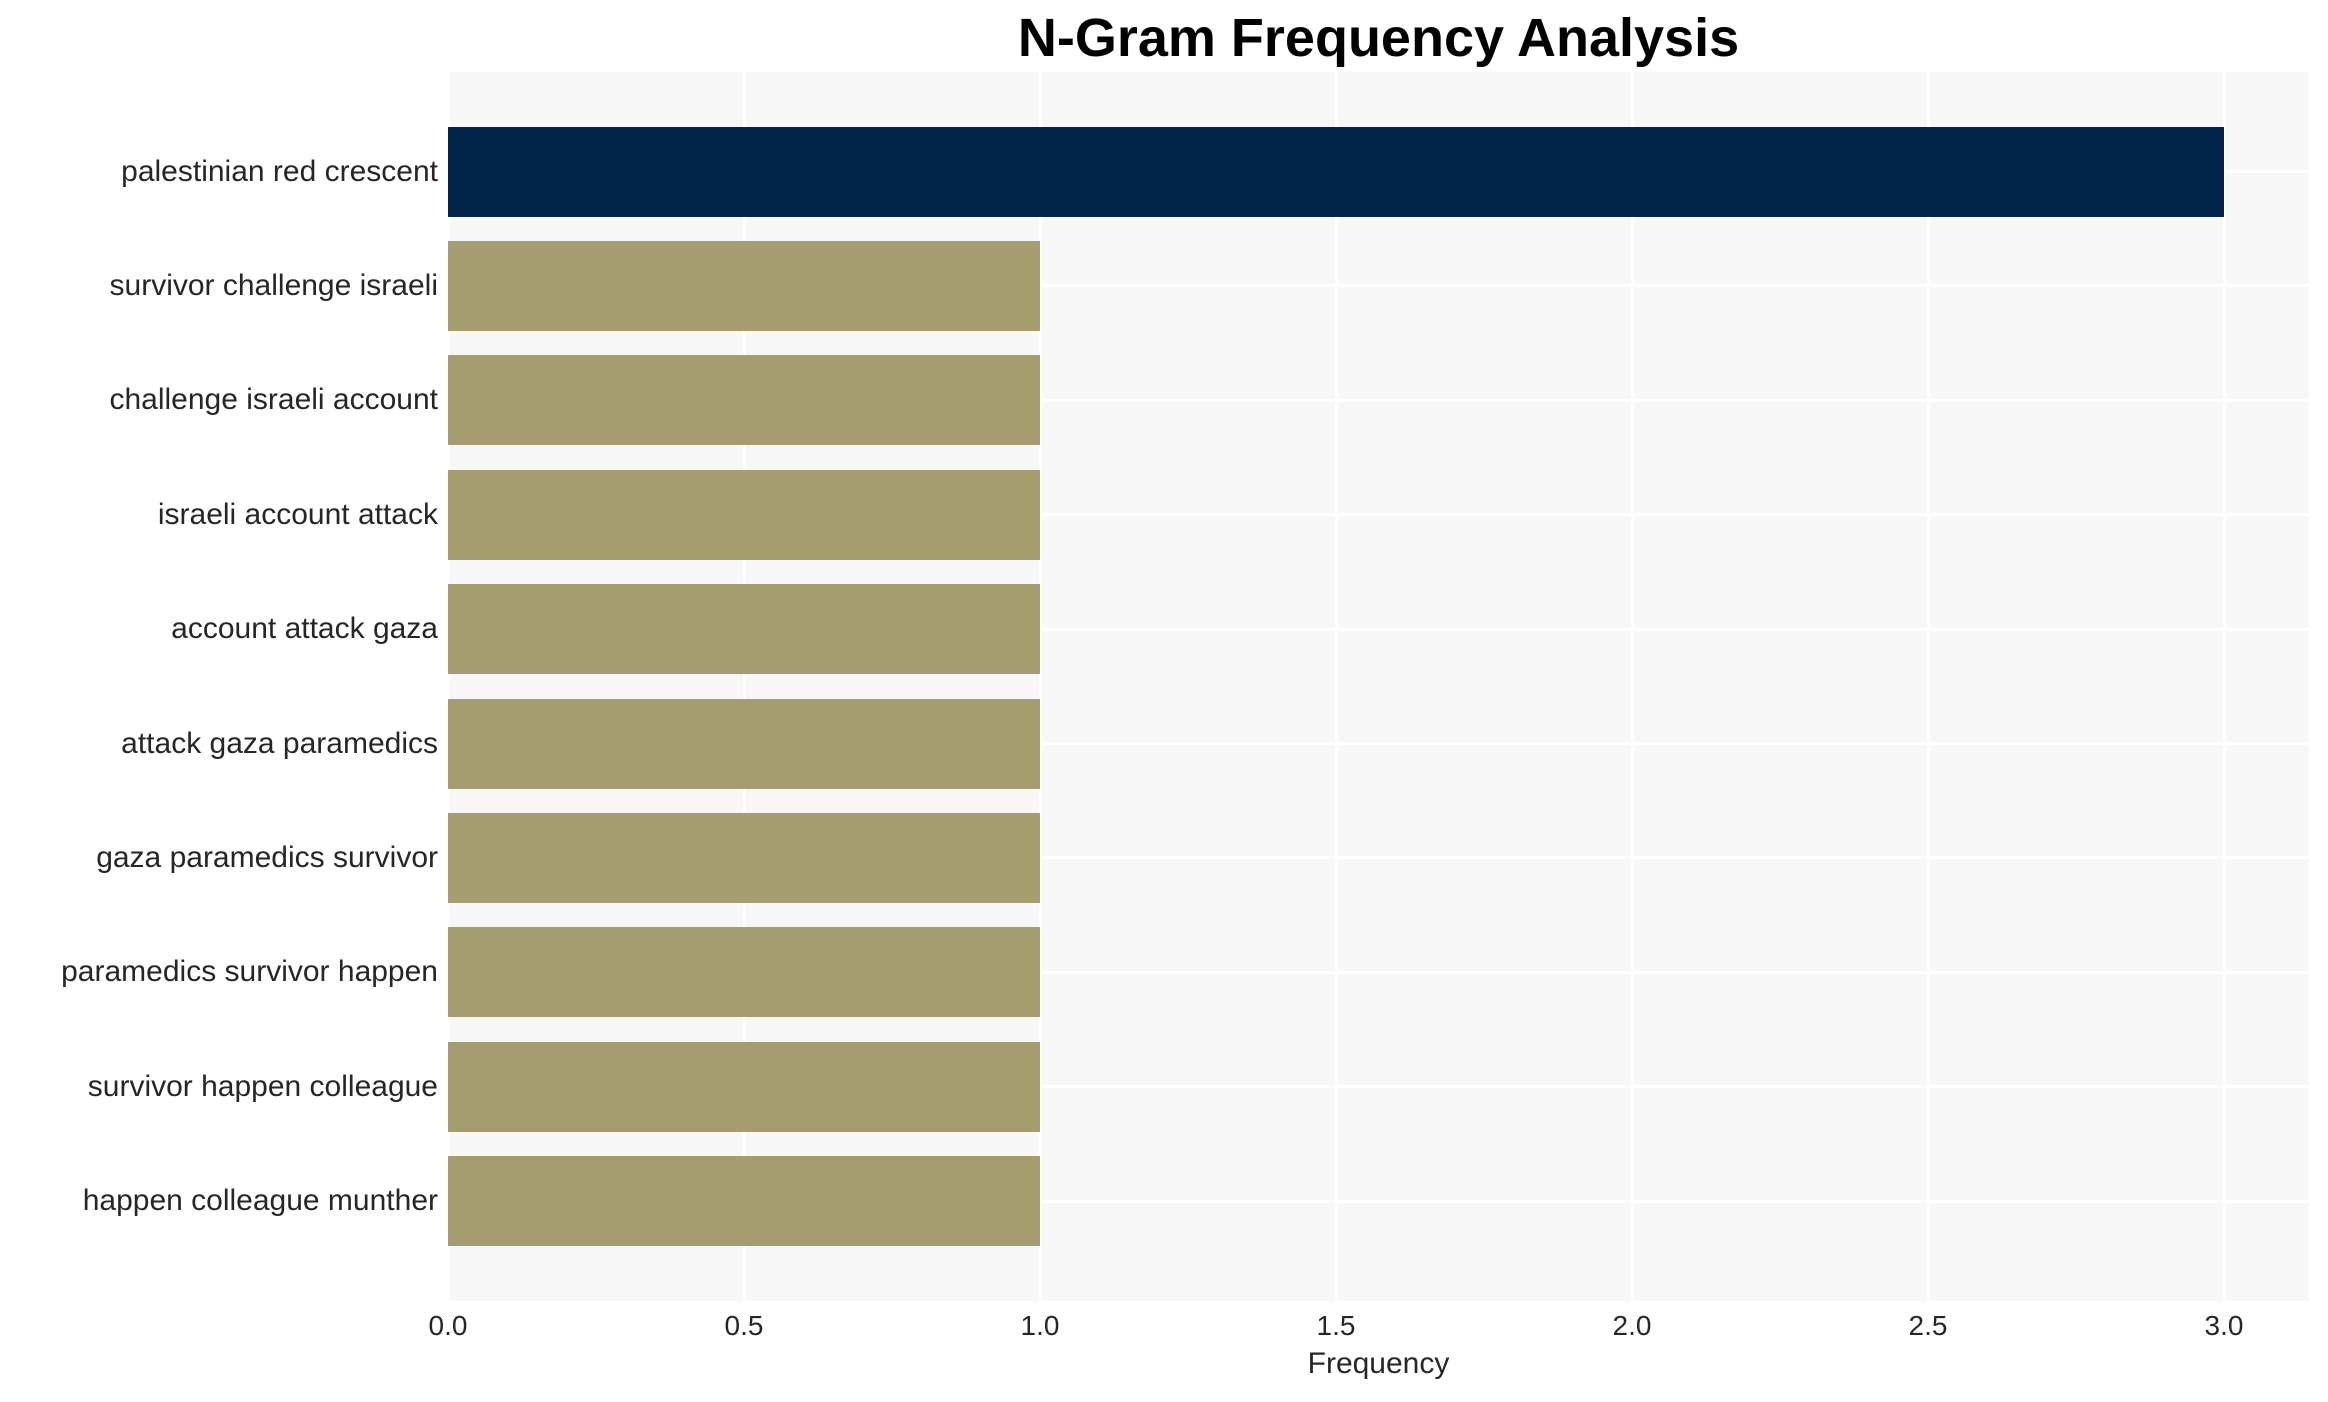  I want to click on y-tick-label: palestinian red crescent, so click(279, 171).